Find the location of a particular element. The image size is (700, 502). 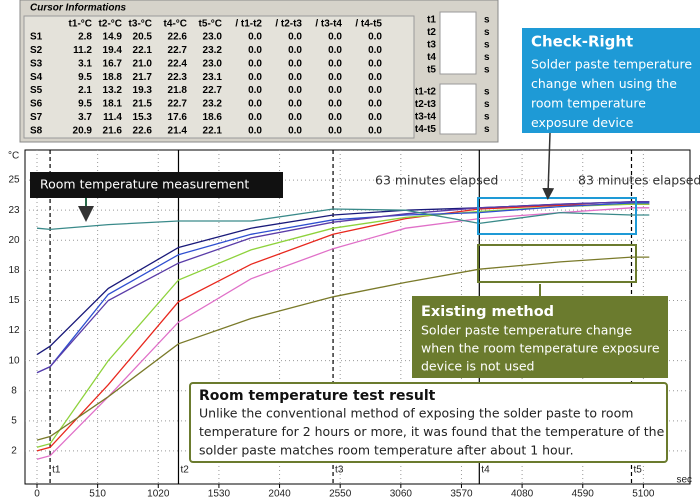

table-cell: 18.6 is located at coordinates (213, 117).